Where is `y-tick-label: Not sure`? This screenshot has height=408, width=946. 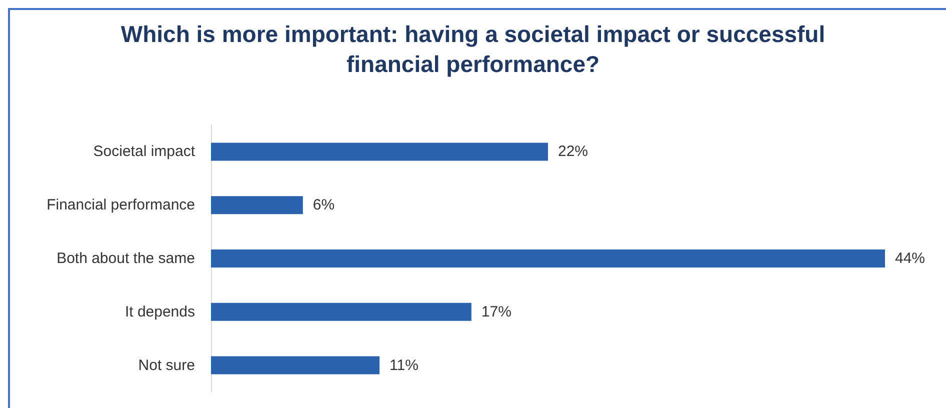
y-tick-label: Not sure is located at coordinates (166, 365).